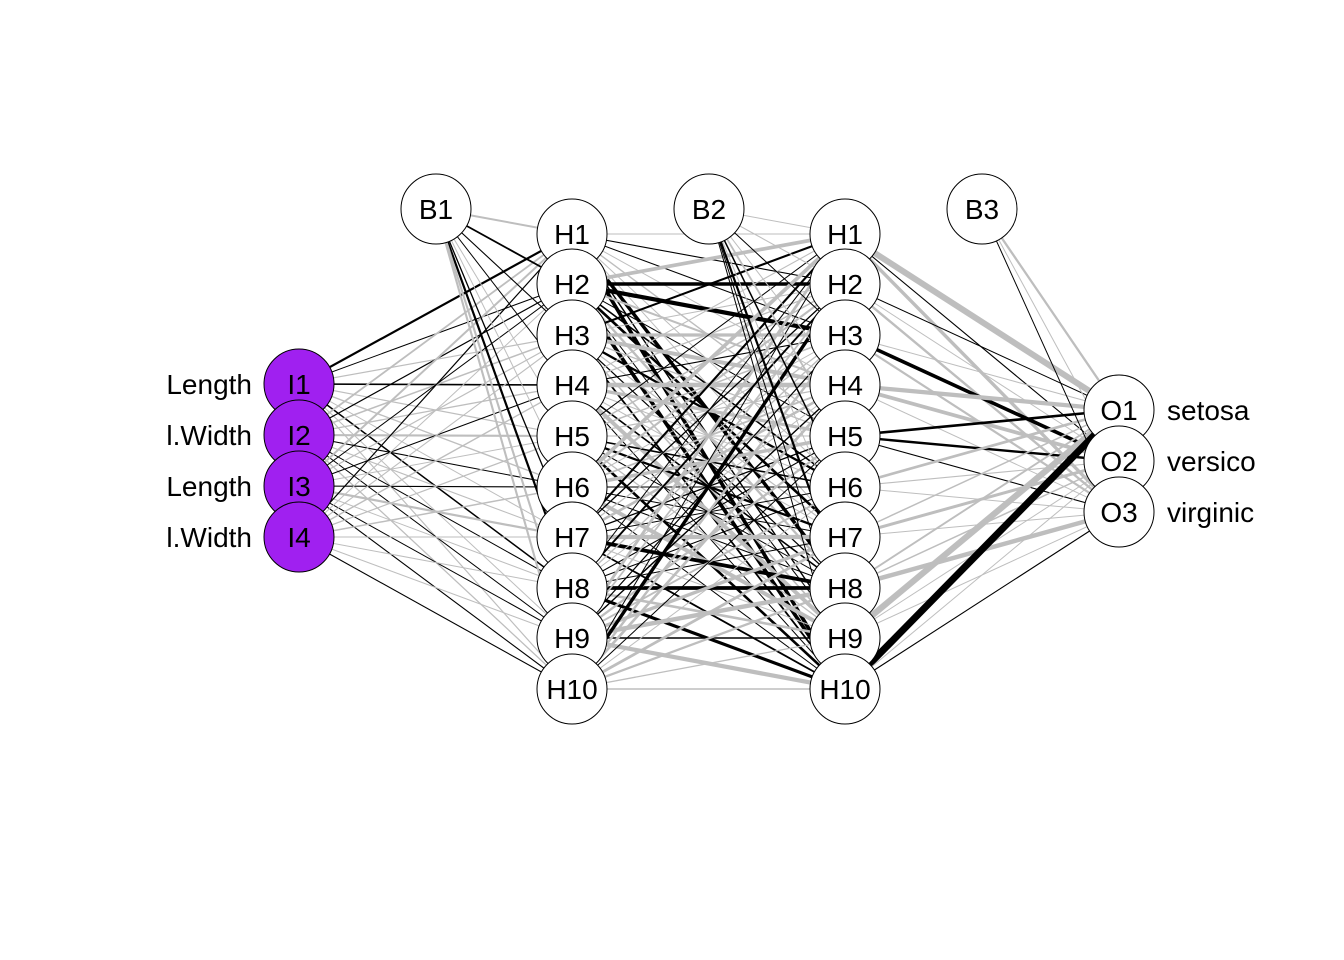 This screenshot has height=960, width=1344. I want to click on node-label: B2, so click(709, 209).